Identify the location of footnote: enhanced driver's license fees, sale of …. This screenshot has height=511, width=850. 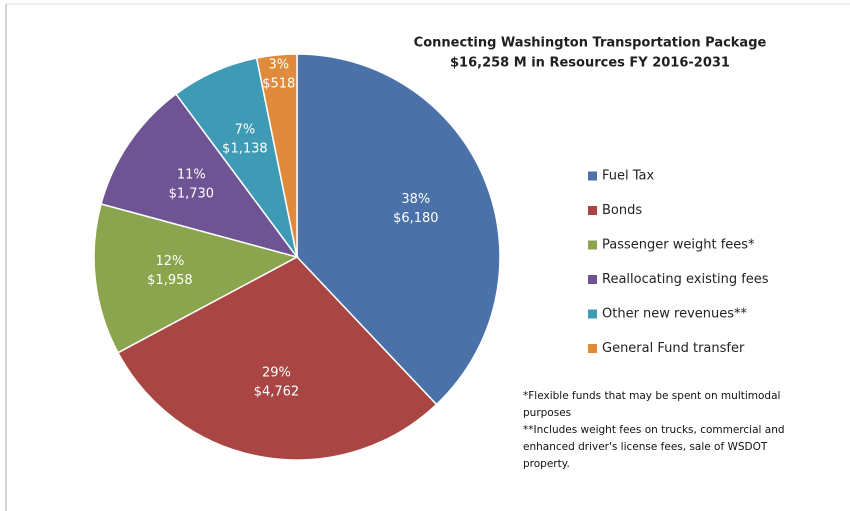
(645, 447).